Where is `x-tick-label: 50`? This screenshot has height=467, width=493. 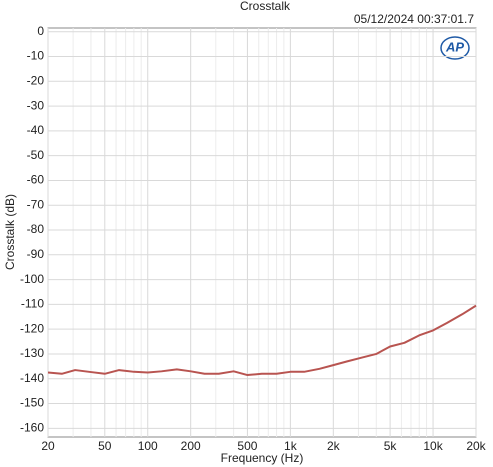 x-tick-label: 50 is located at coordinates (105, 446).